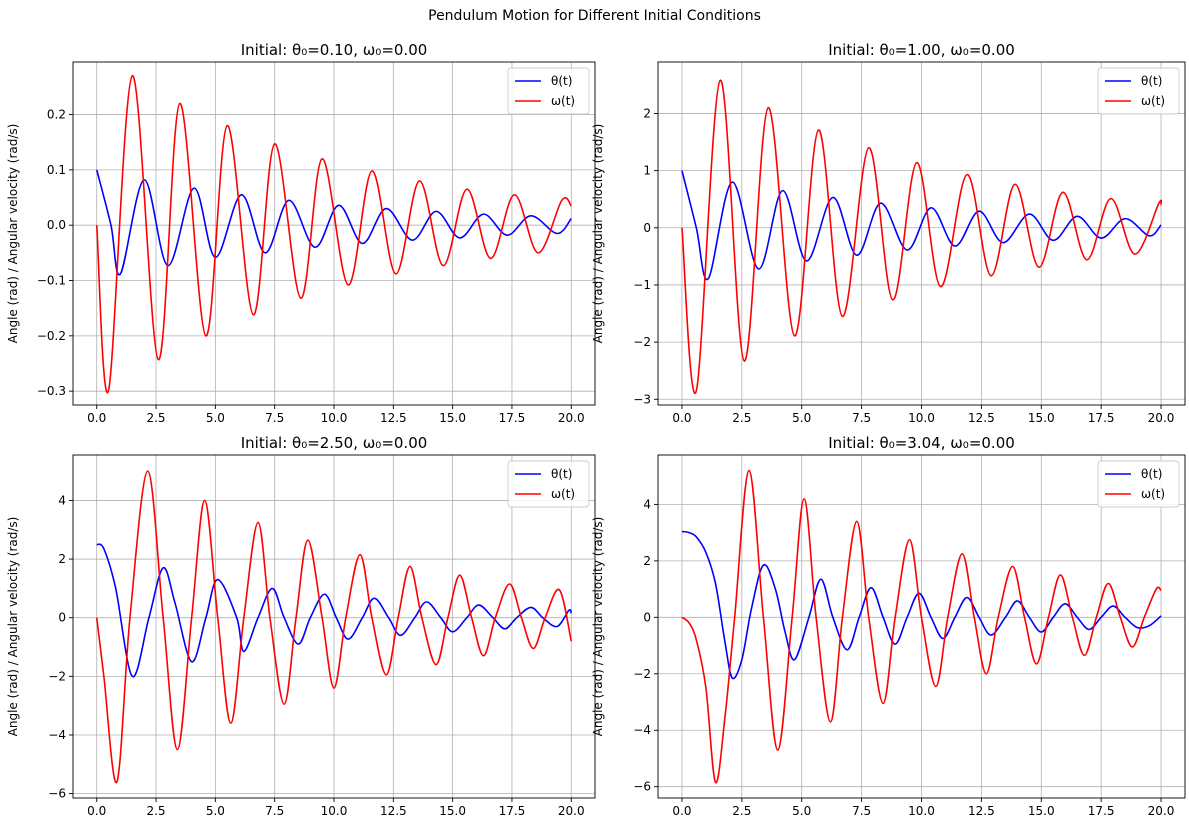 The height and width of the screenshot is (820, 1189). I want to click on y-tick-label: −0.1, so click(51, 281).